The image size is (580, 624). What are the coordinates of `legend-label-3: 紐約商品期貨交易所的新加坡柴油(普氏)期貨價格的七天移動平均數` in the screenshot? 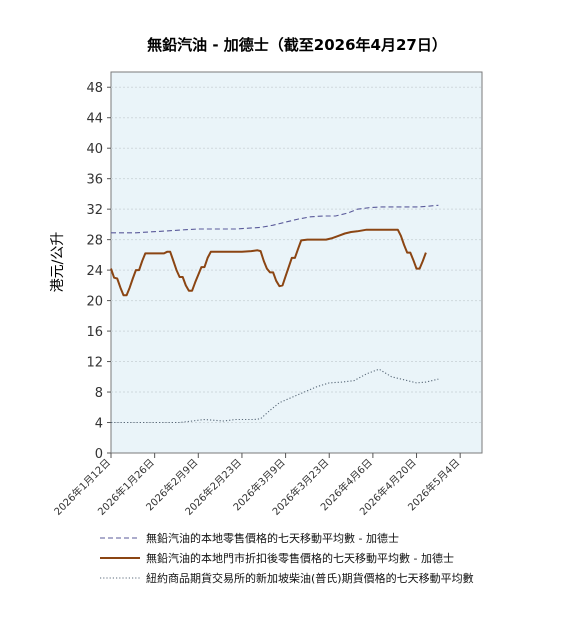 It's located at (310, 578).